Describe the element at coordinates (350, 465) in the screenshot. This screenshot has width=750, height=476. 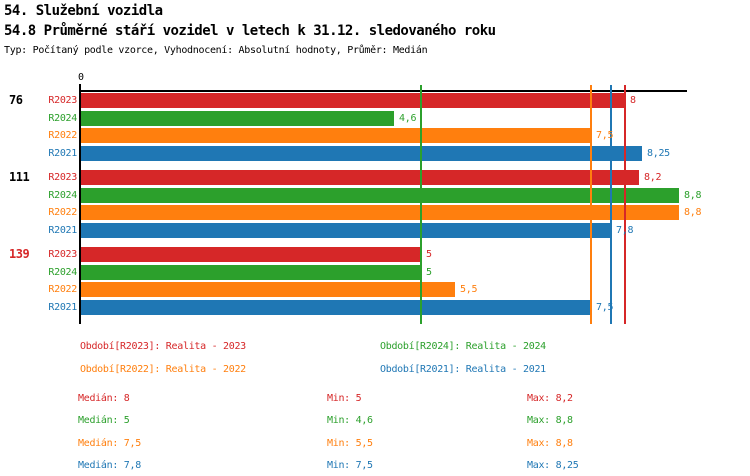
I see `stat-min-r2021: Min: 7,5` at that location.